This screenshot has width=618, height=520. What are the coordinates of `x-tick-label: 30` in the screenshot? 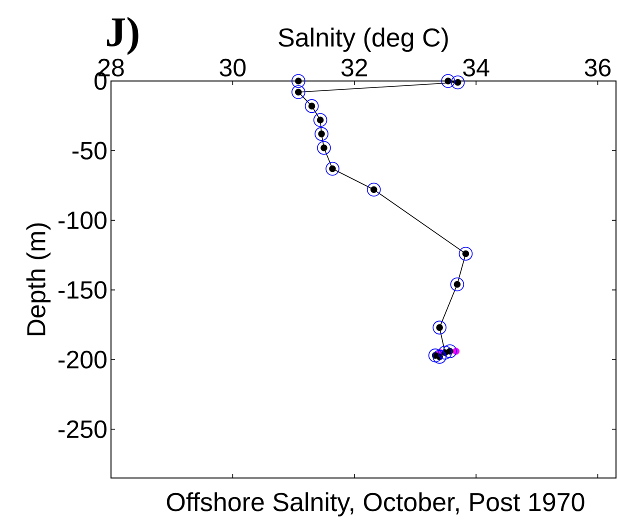 It's located at (233, 67).